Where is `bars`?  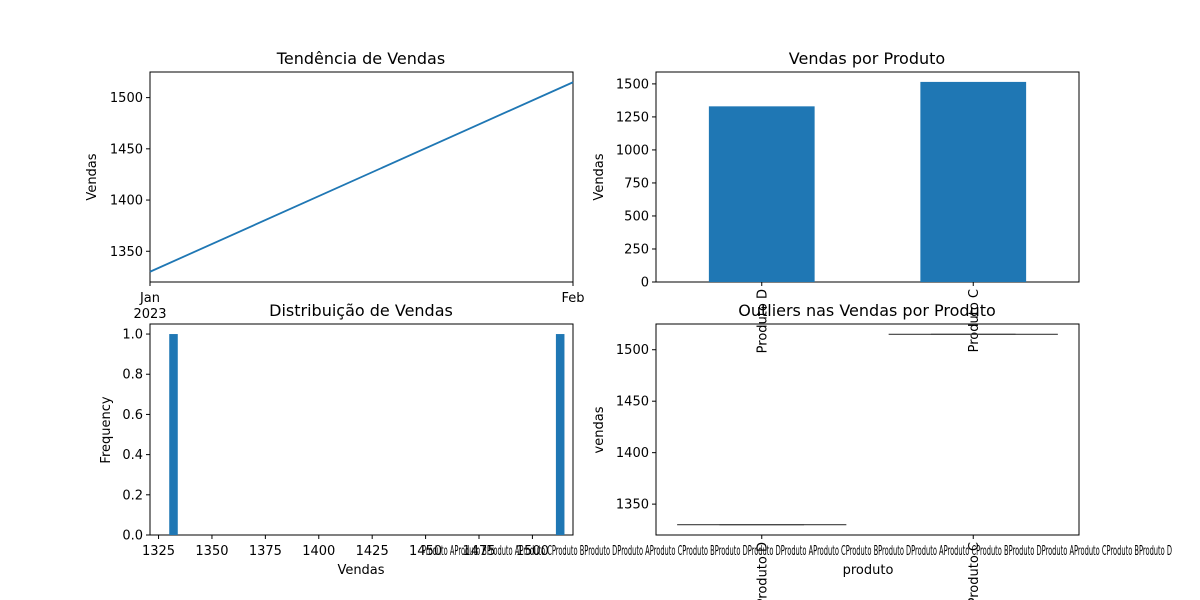
bars is located at coordinates (867, 181).